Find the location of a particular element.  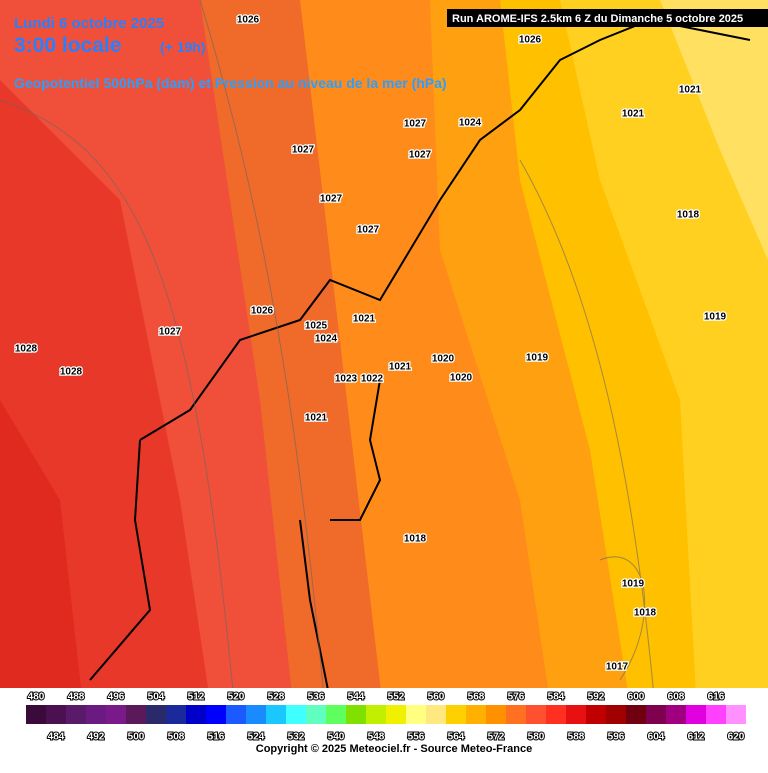

pressure-label: 1023 is located at coordinates (346, 379).